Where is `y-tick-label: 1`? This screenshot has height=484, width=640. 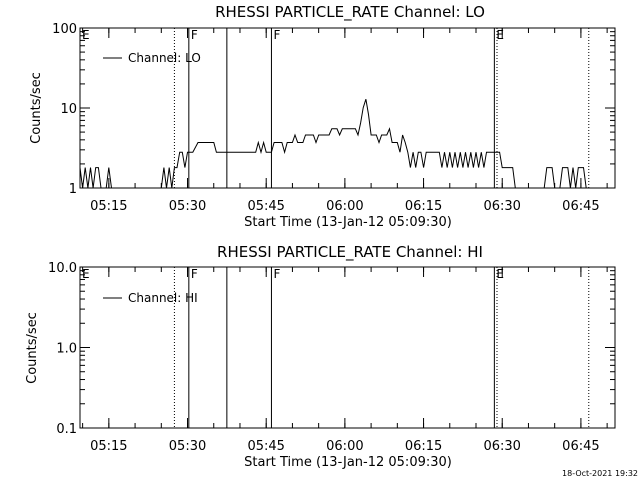 y-tick-label: 1 is located at coordinates (73, 189).